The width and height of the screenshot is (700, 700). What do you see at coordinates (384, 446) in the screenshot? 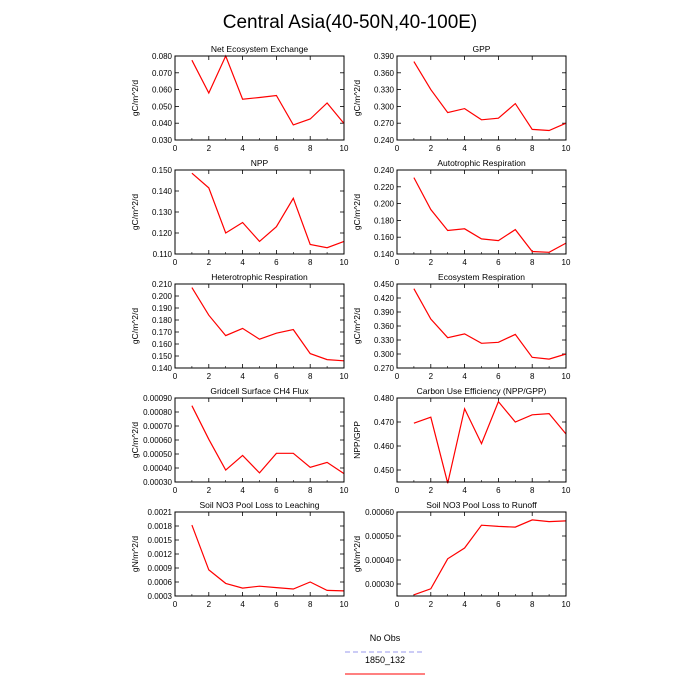
I see `y-tick-label: 0.460` at bounding box center [384, 446].